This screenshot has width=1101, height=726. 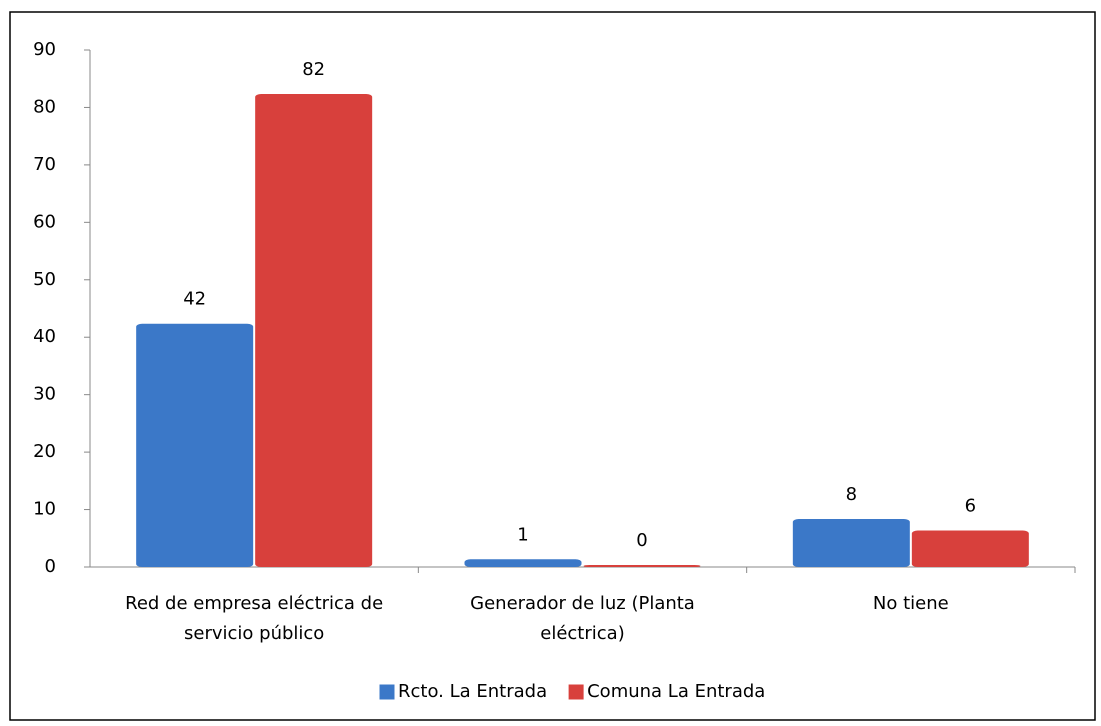 I want to click on data-label: 82, so click(x=313, y=69).